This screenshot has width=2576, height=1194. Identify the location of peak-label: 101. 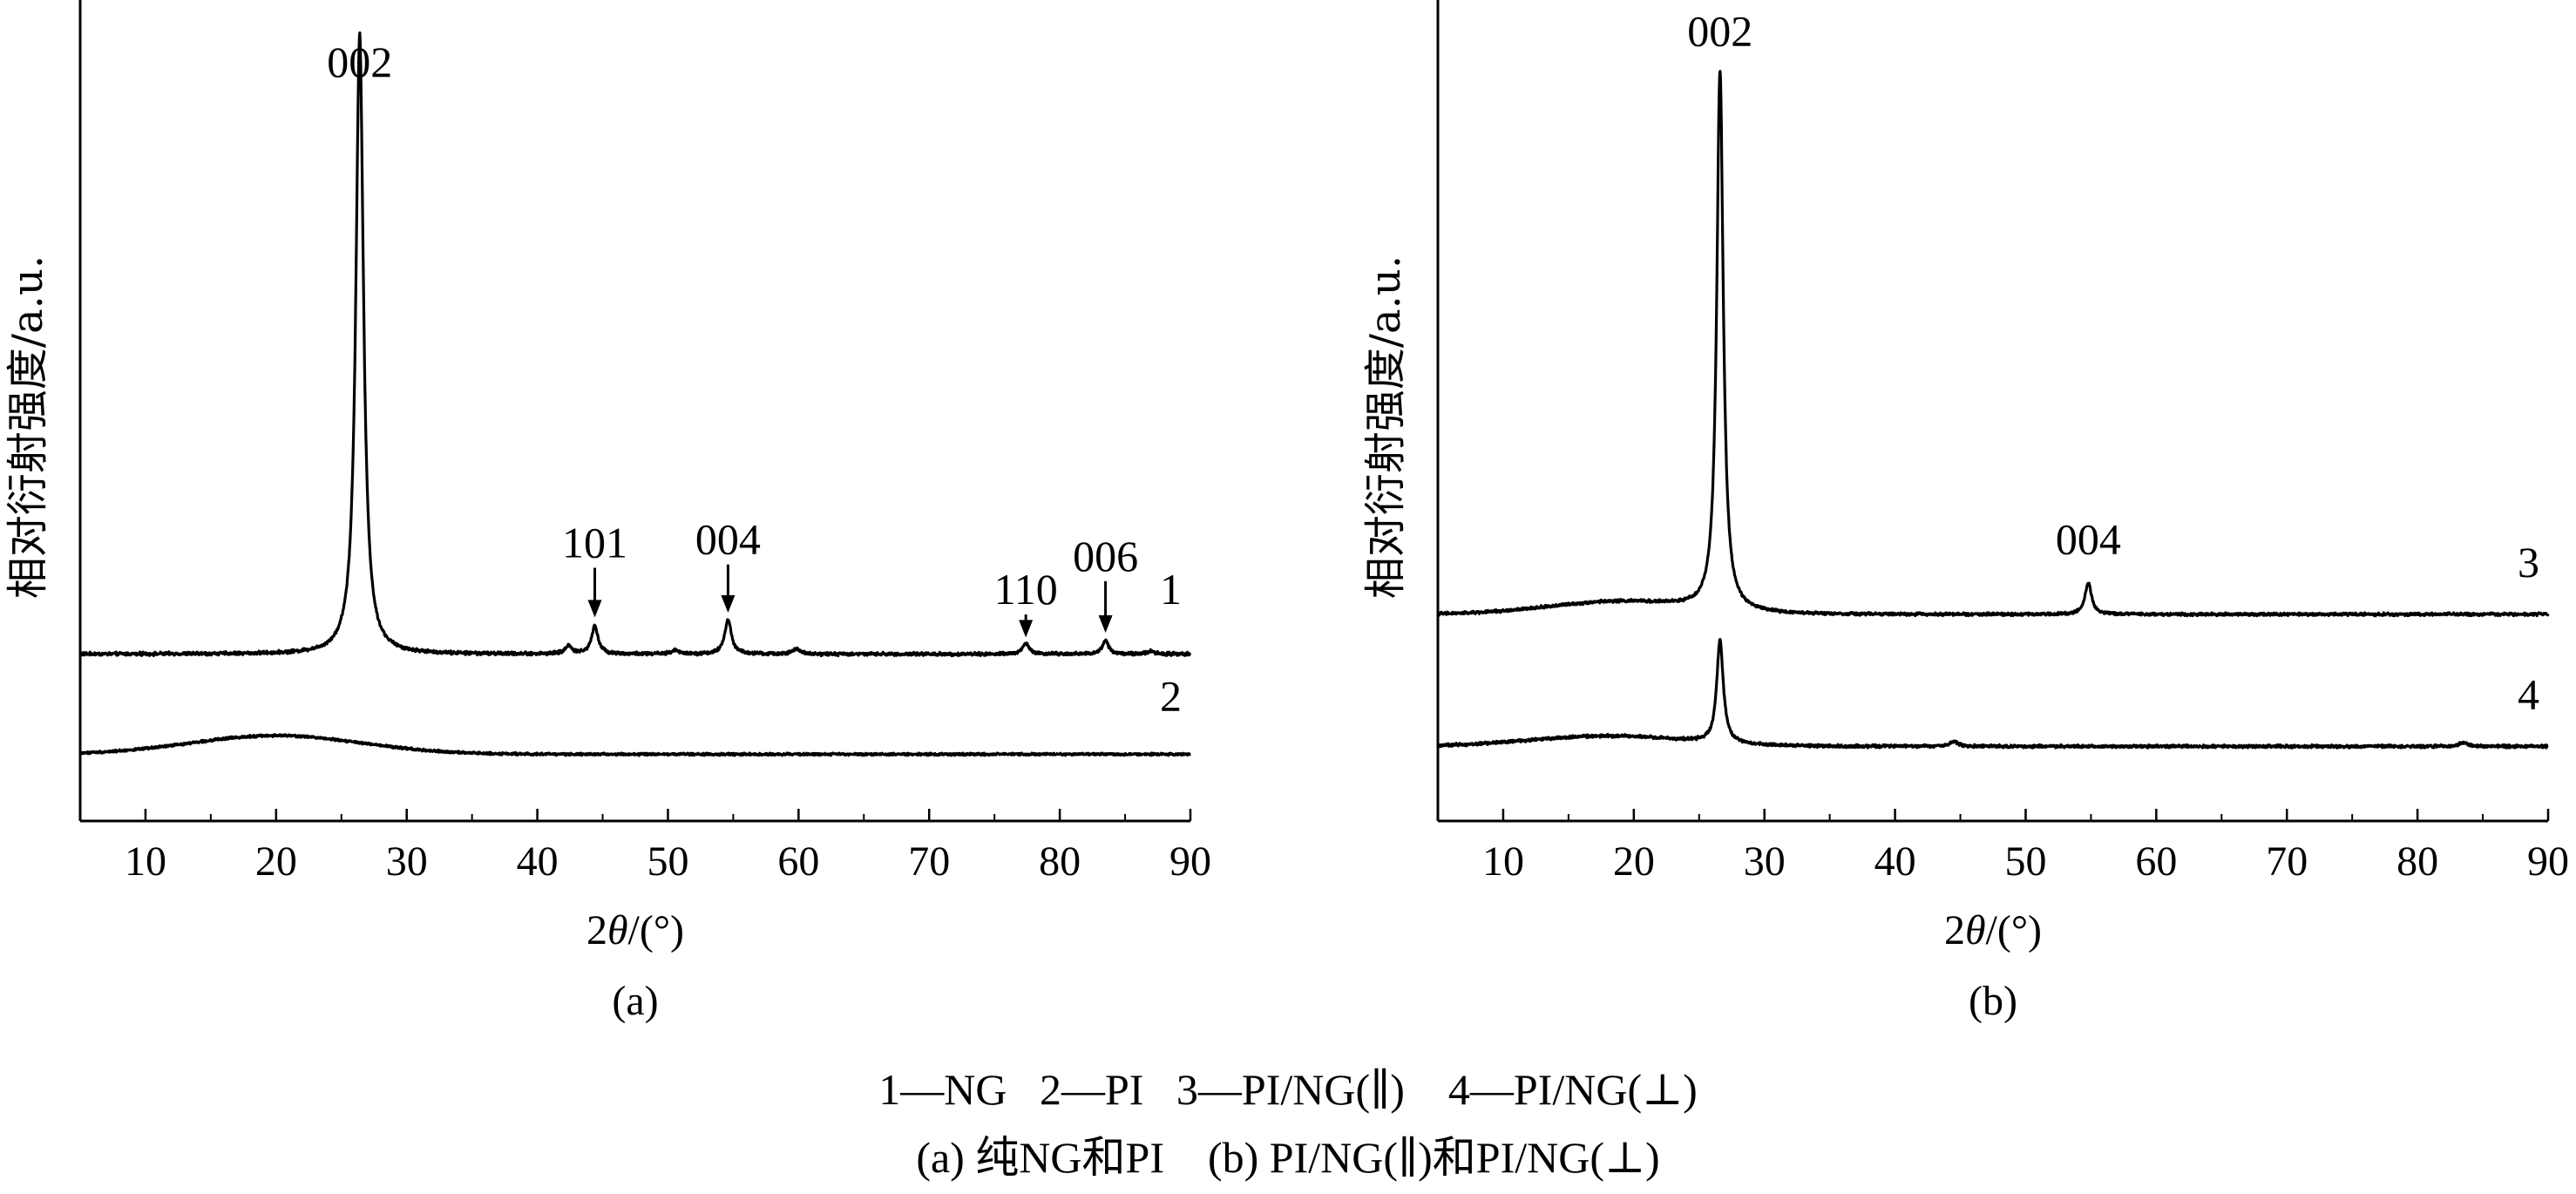
(594, 542).